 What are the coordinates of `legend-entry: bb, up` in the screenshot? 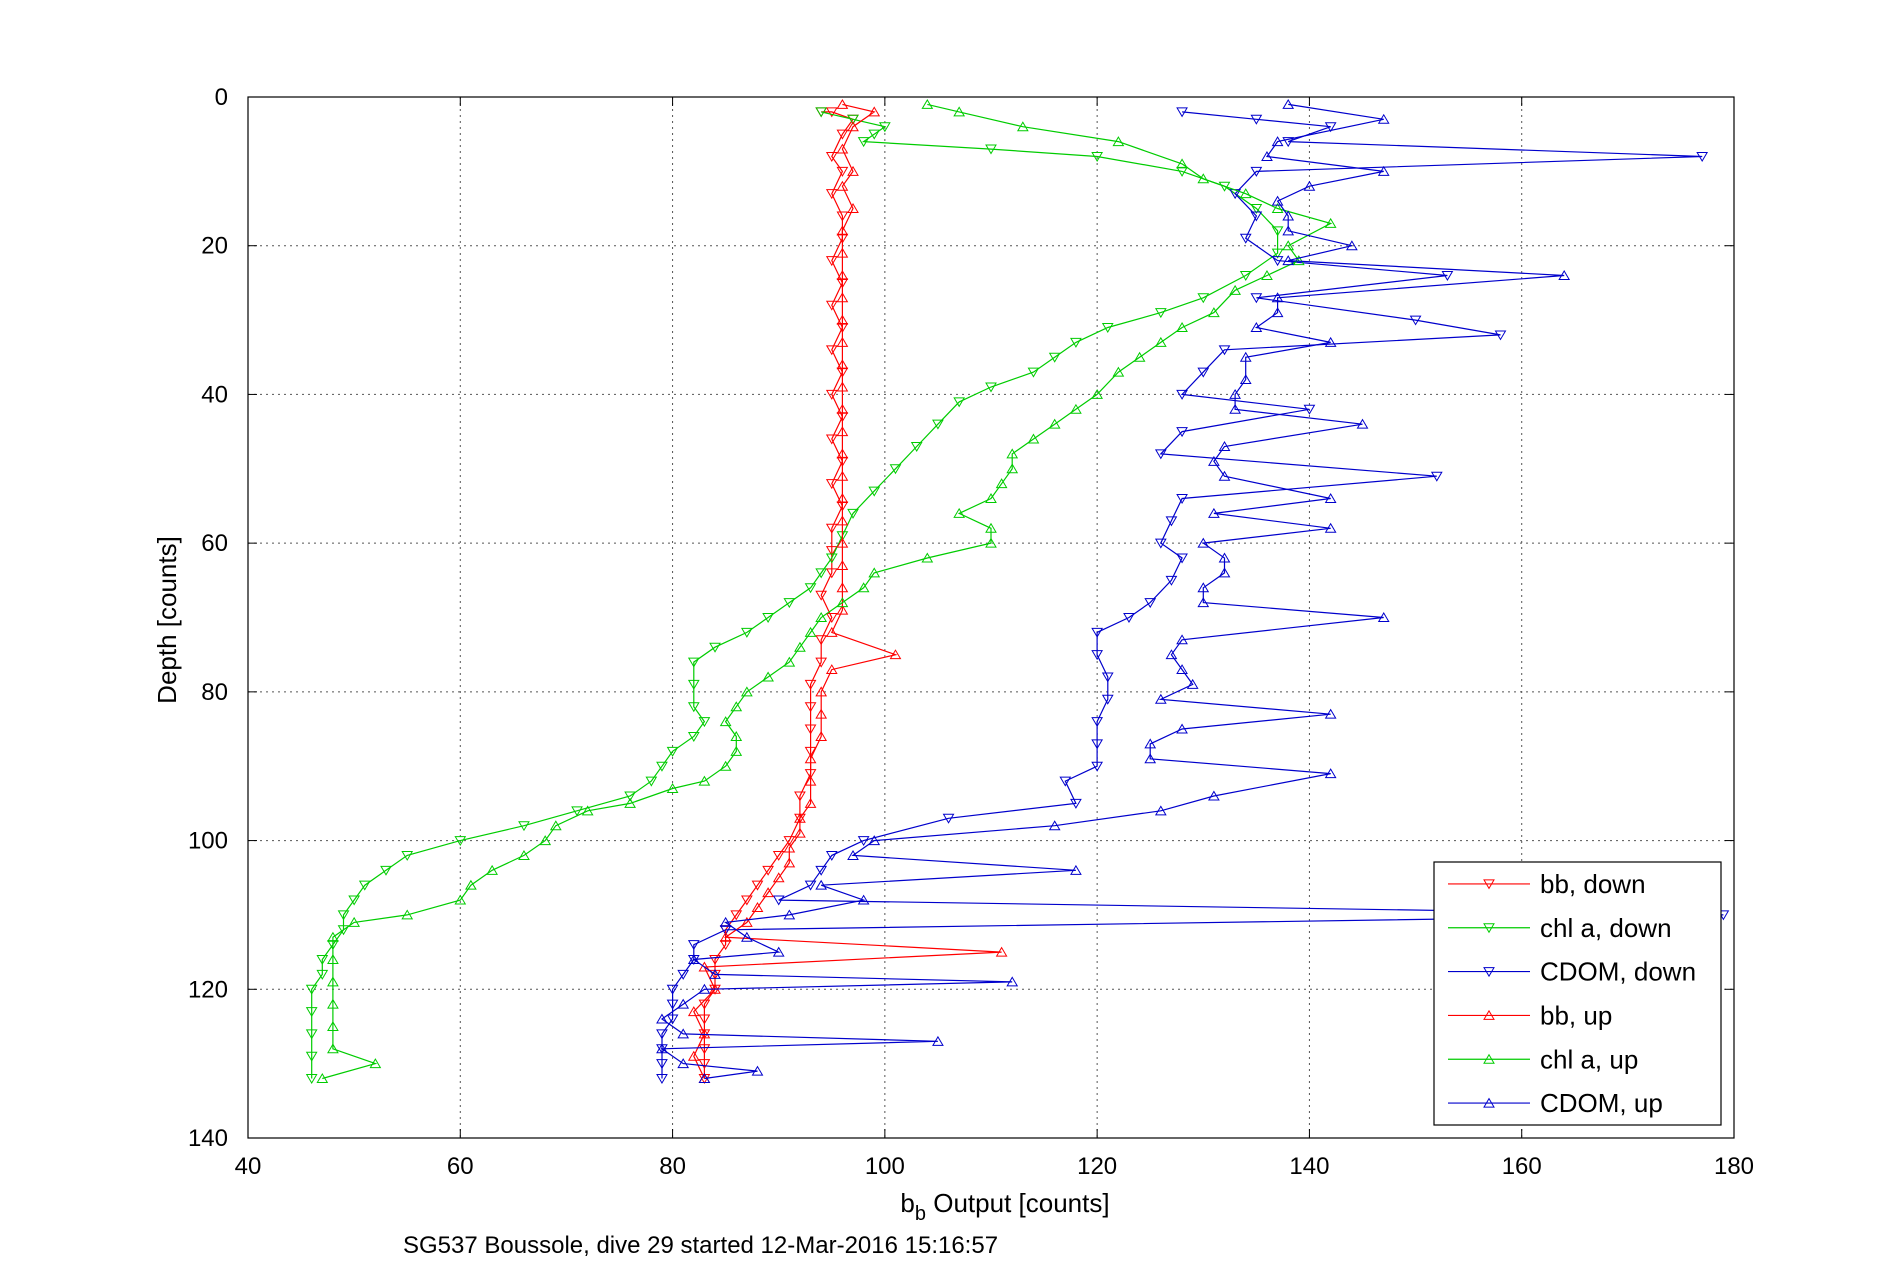 It's located at (1530, 1015).